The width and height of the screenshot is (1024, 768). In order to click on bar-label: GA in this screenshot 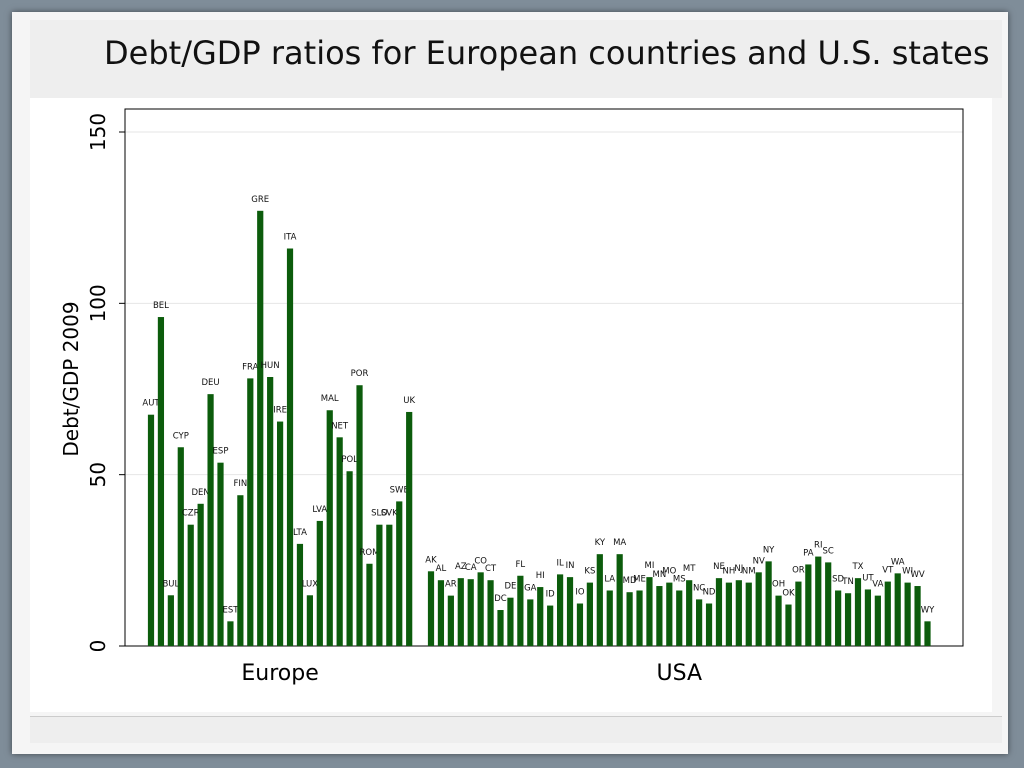, I will do `click(530, 588)`.